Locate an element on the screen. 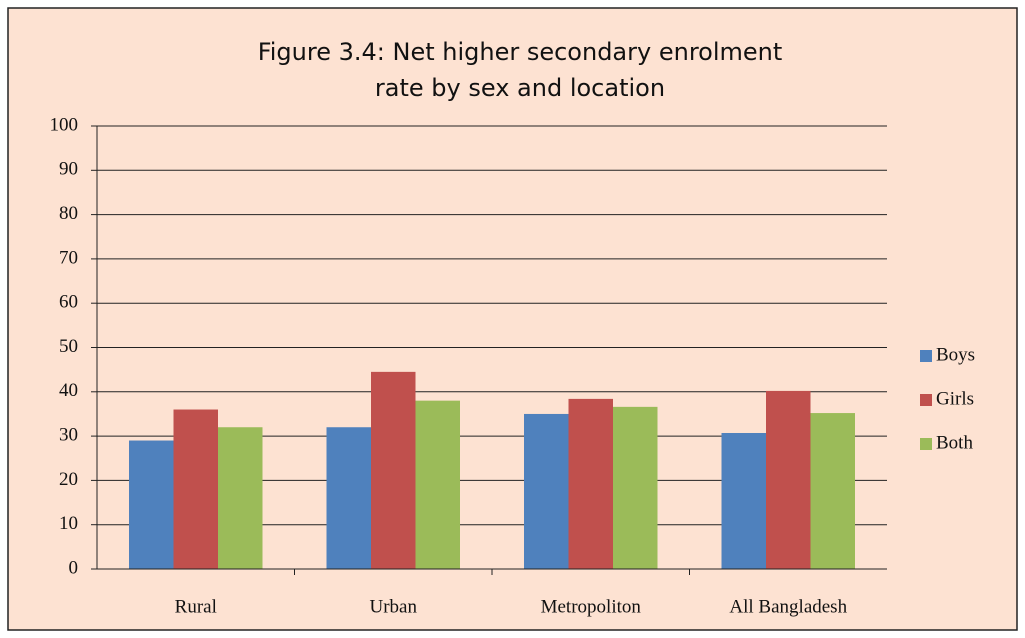 The width and height of the screenshot is (1025, 638). y-tick-label: 50 is located at coordinates (68, 346).